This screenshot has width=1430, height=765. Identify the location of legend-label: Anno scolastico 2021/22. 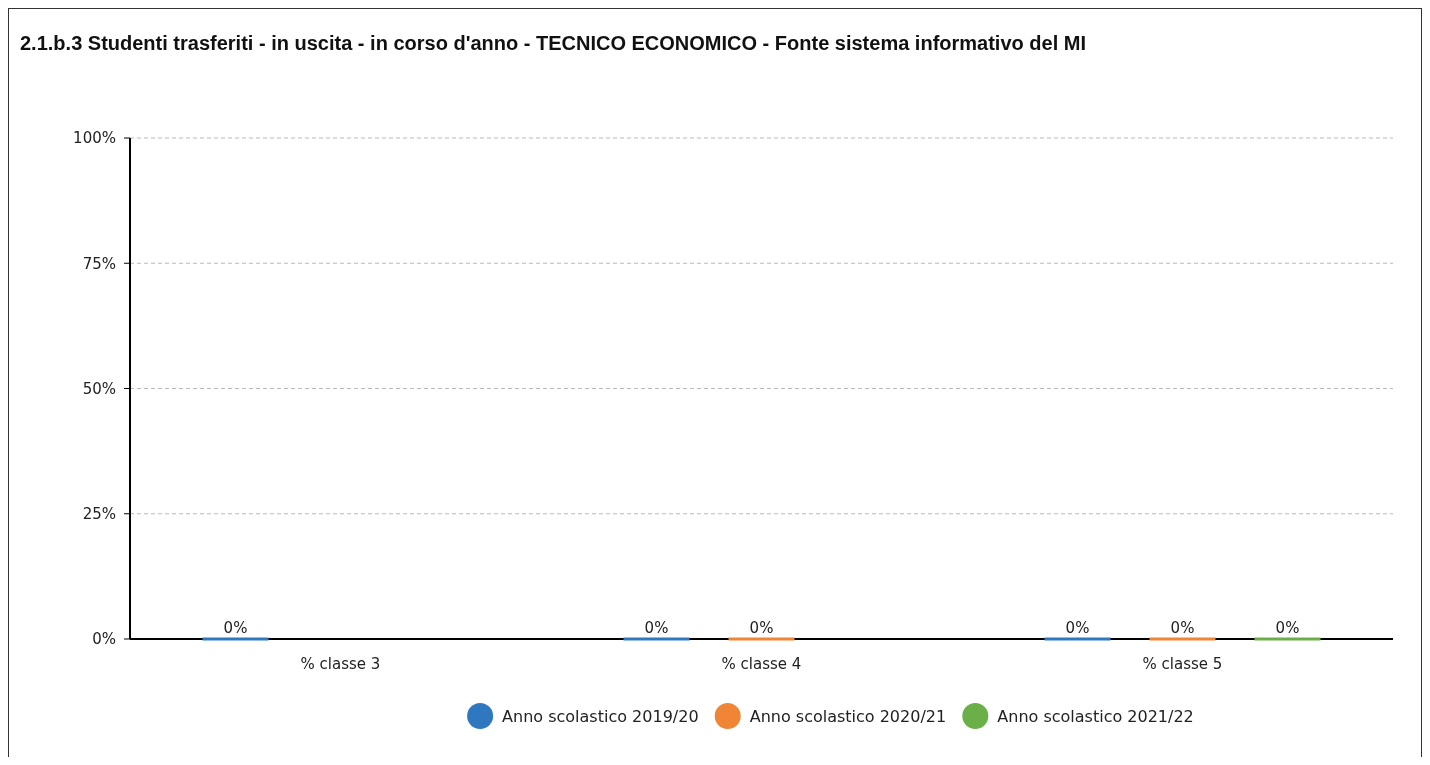
(1095, 716).